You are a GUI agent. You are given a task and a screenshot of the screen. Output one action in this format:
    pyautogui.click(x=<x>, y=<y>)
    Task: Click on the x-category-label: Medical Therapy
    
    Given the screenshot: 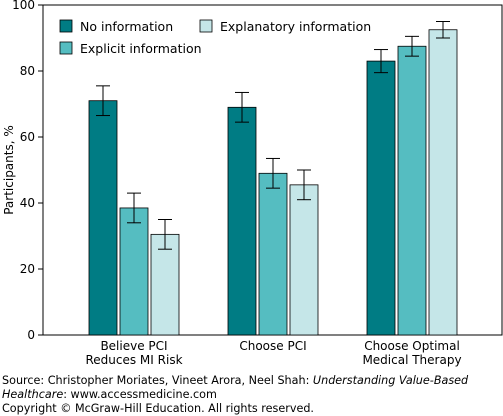 What is the action you would take?
    pyautogui.click(x=411, y=360)
    